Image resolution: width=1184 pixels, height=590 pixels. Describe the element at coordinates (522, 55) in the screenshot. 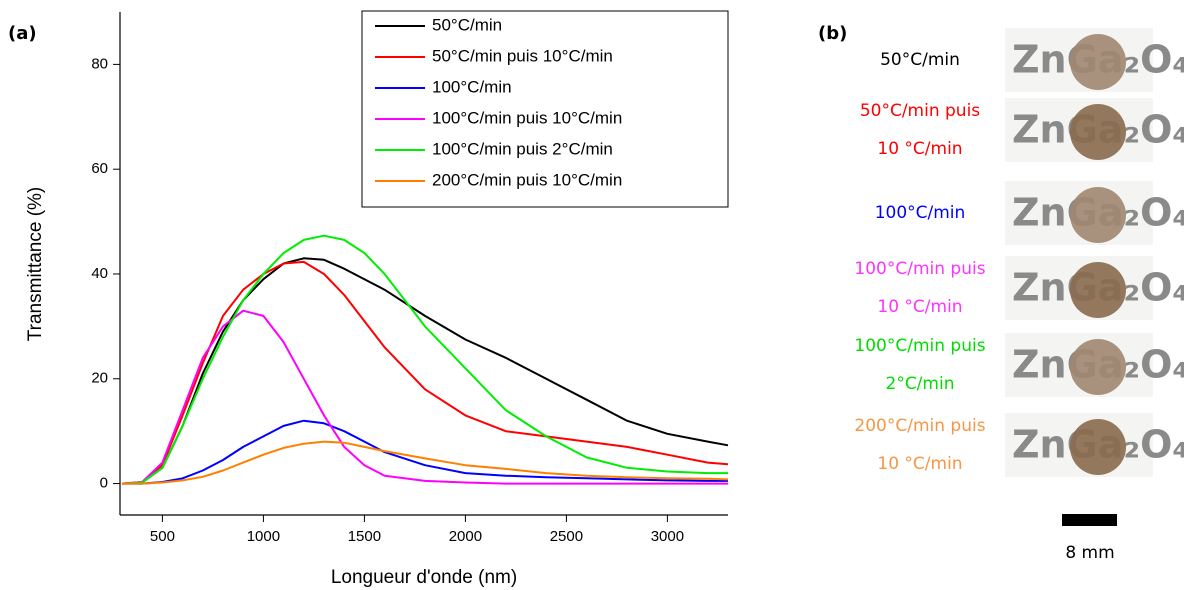

I see `legend-label: 50°C/min puis 10°C/min` at that location.